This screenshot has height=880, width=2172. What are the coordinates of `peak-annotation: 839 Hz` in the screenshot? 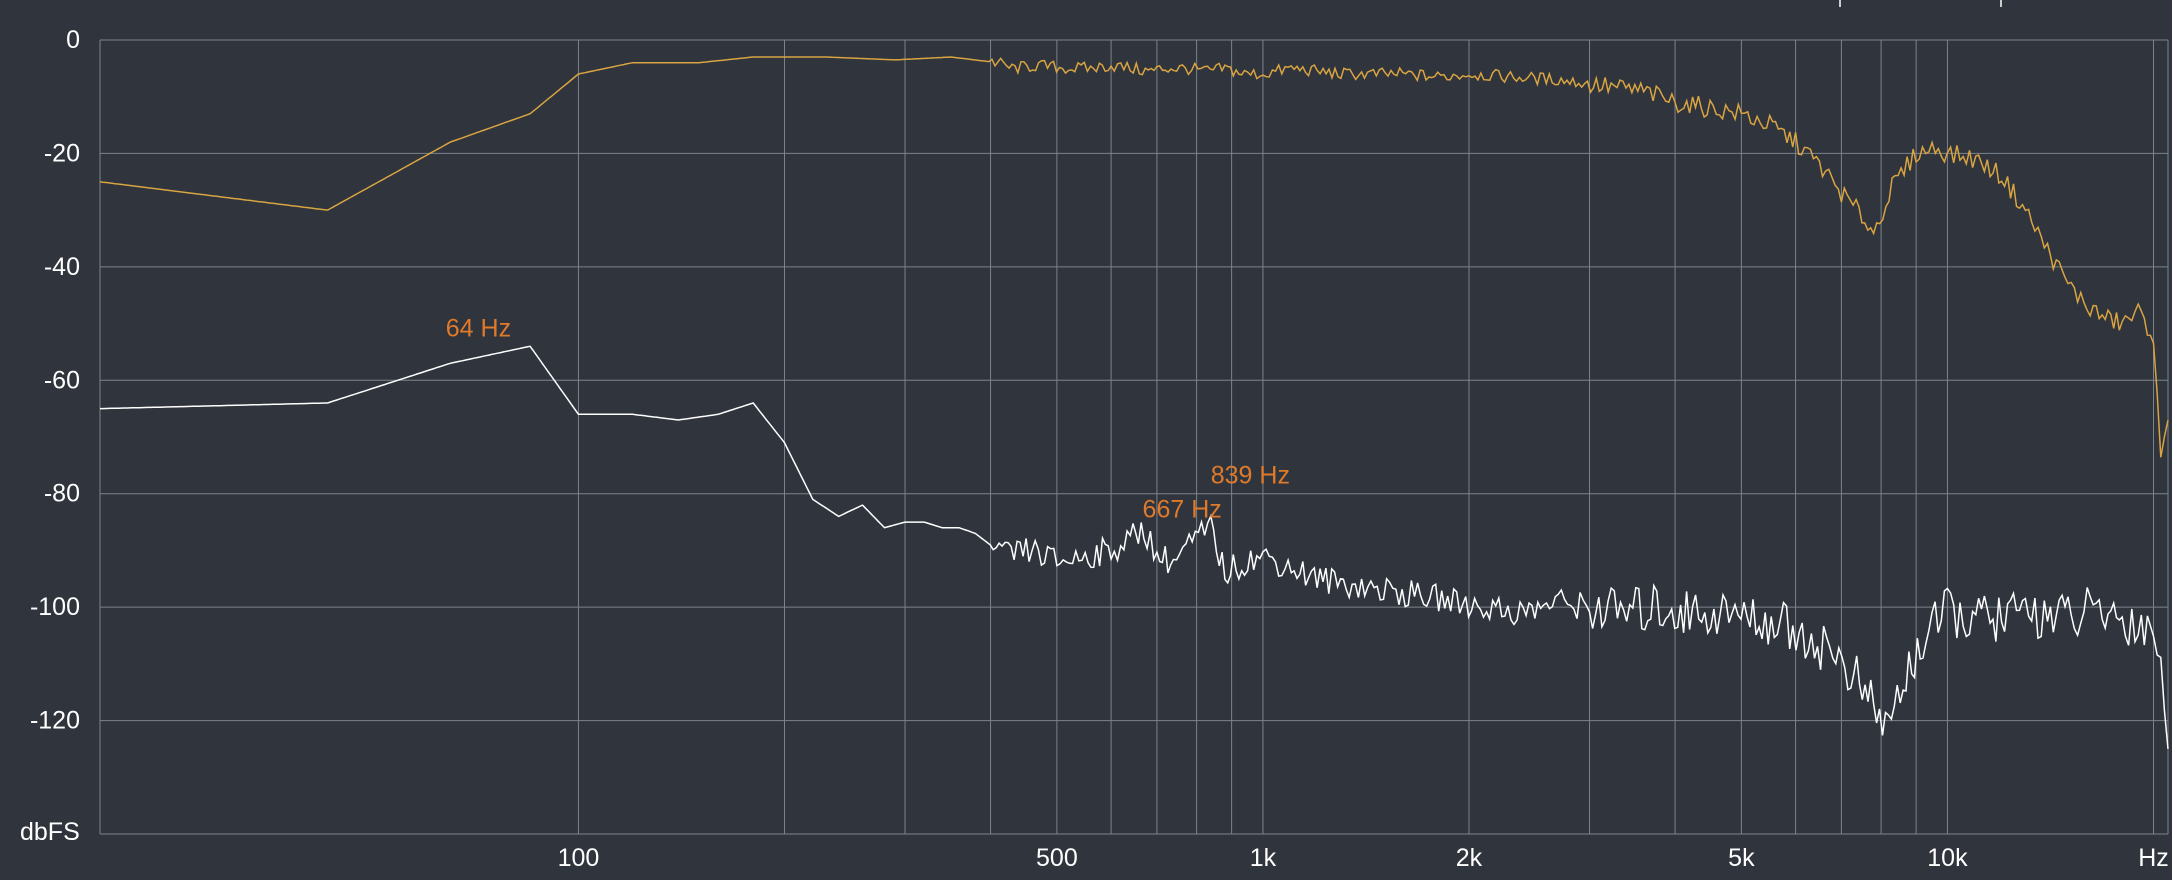 It's located at (1250, 476).